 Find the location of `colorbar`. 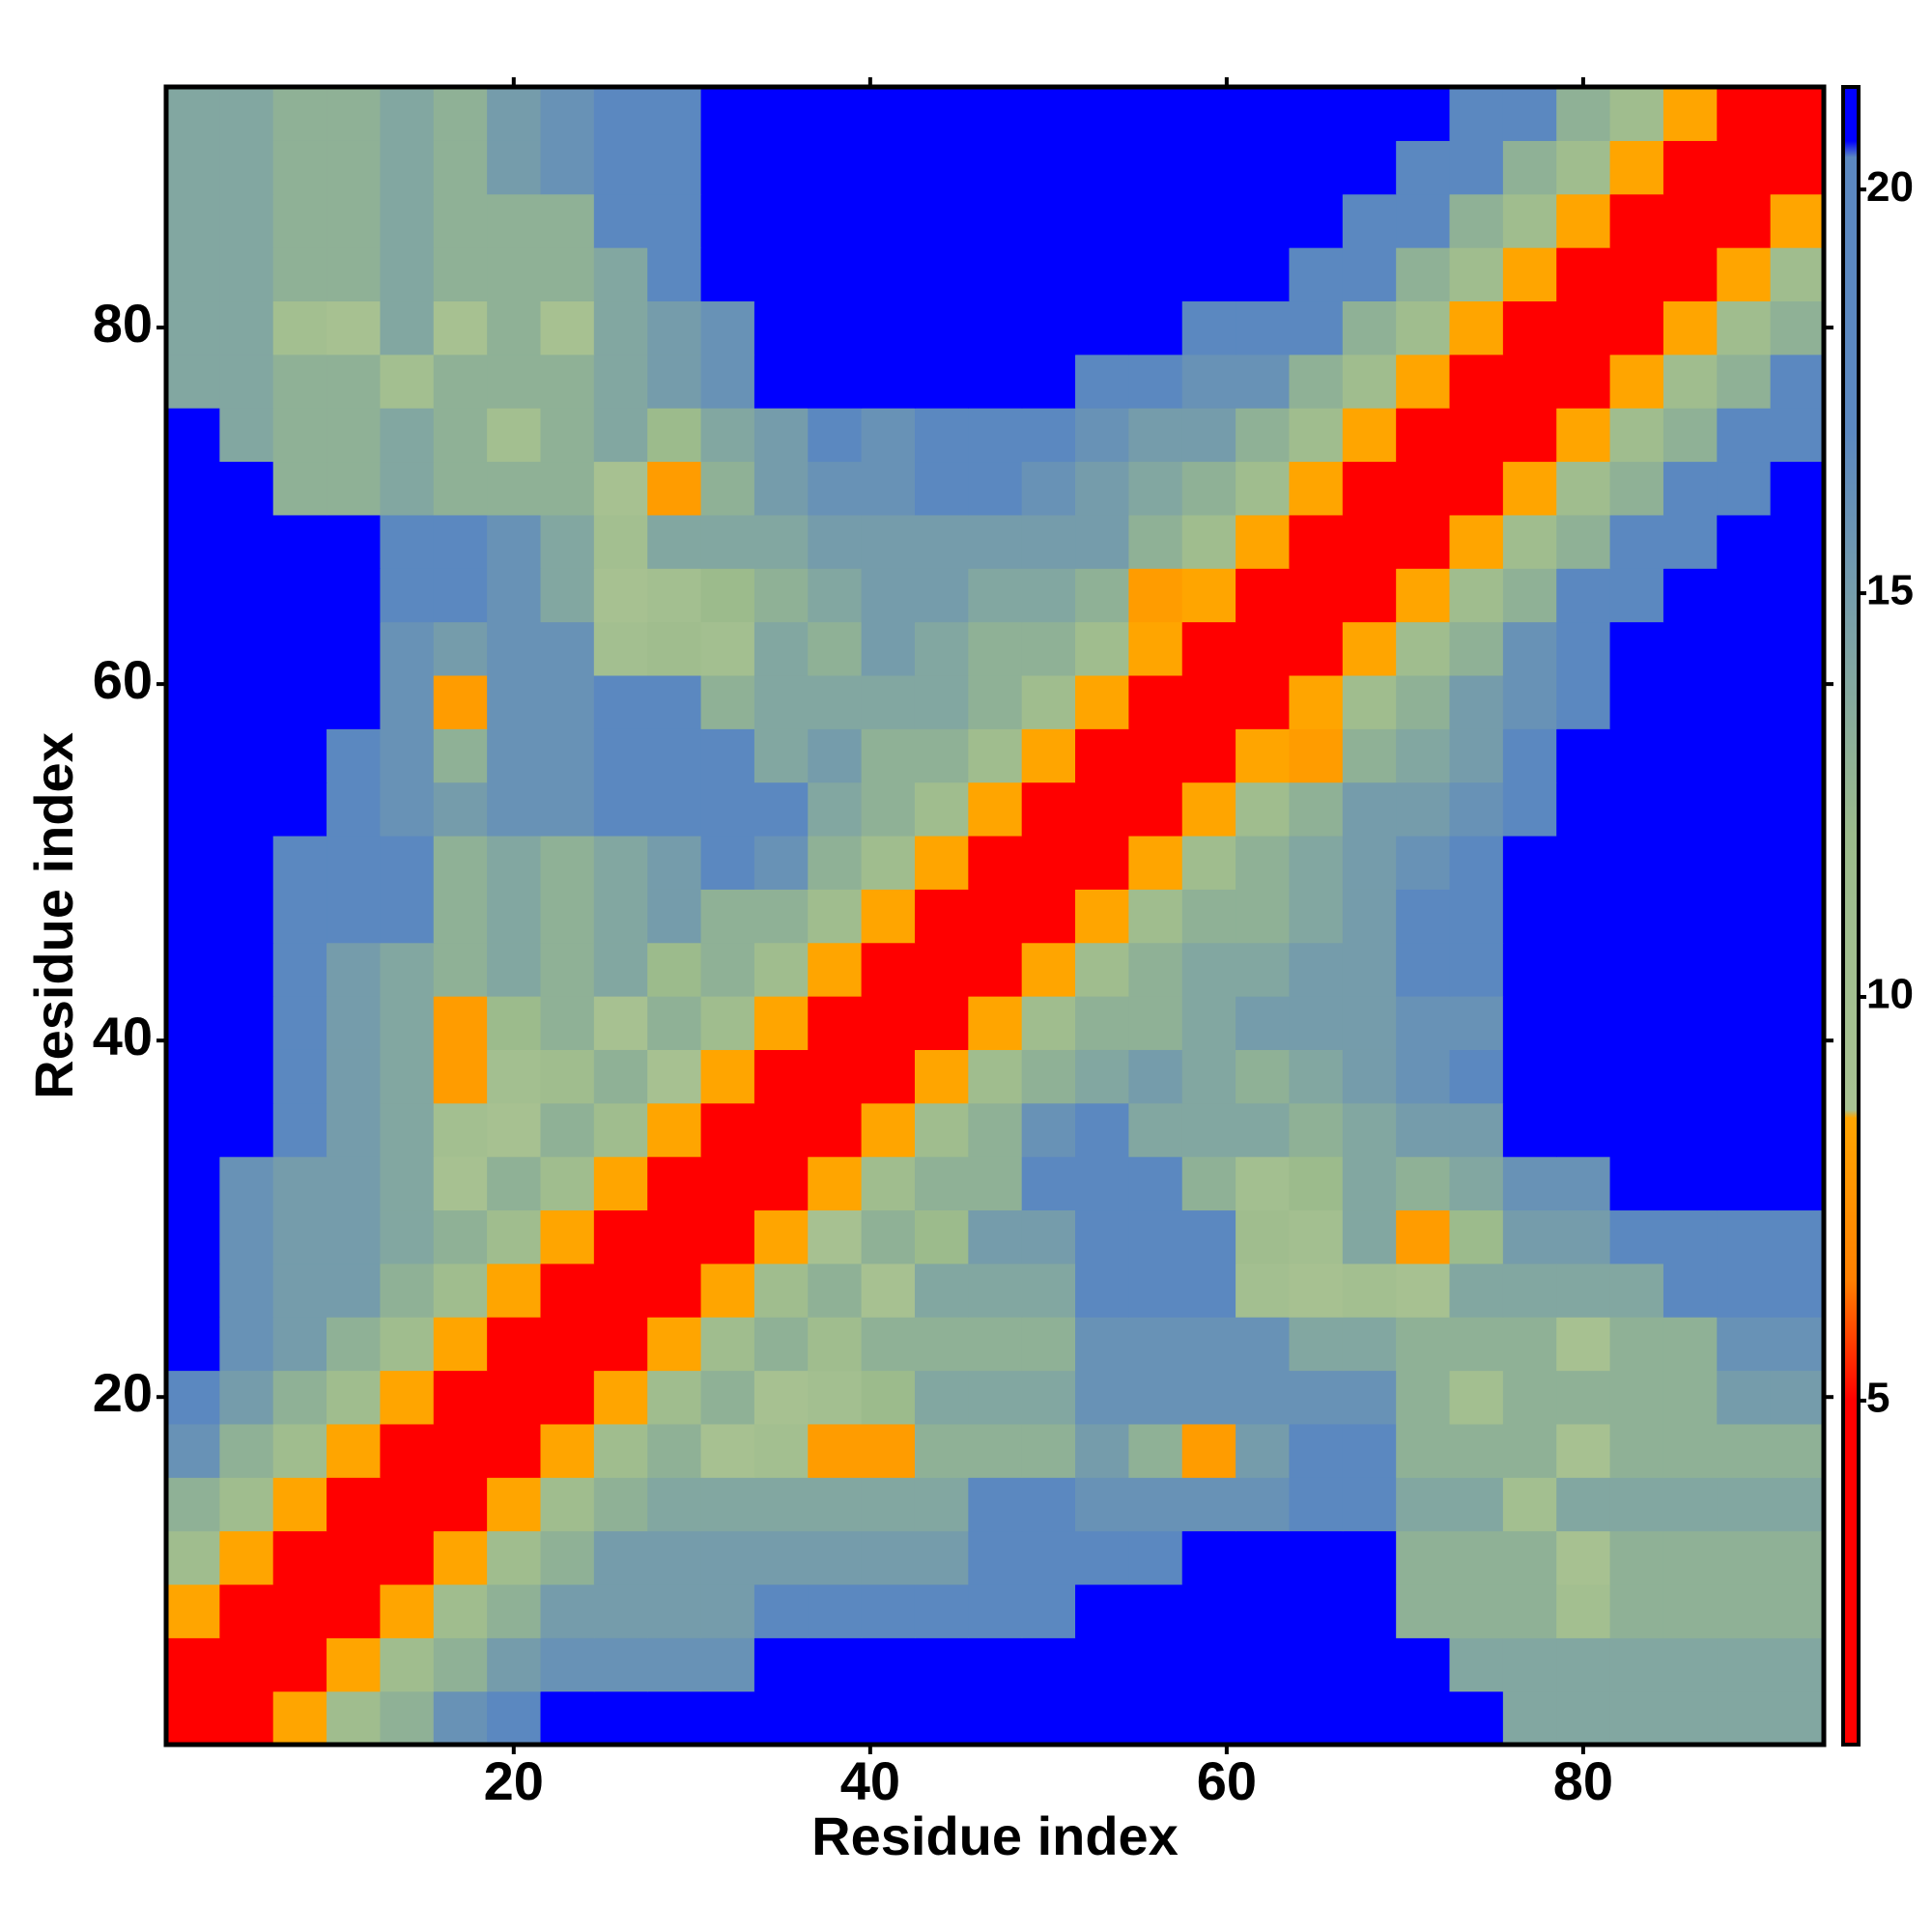

colorbar is located at coordinates (1851, 916).